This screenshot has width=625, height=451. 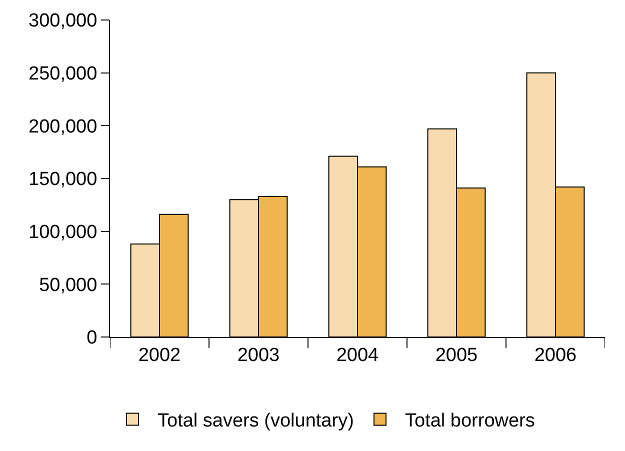 What do you see at coordinates (256, 421) in the screenshot?
I see `legend-label: Total savers (voluntary)` at bounding box center [256, 421].